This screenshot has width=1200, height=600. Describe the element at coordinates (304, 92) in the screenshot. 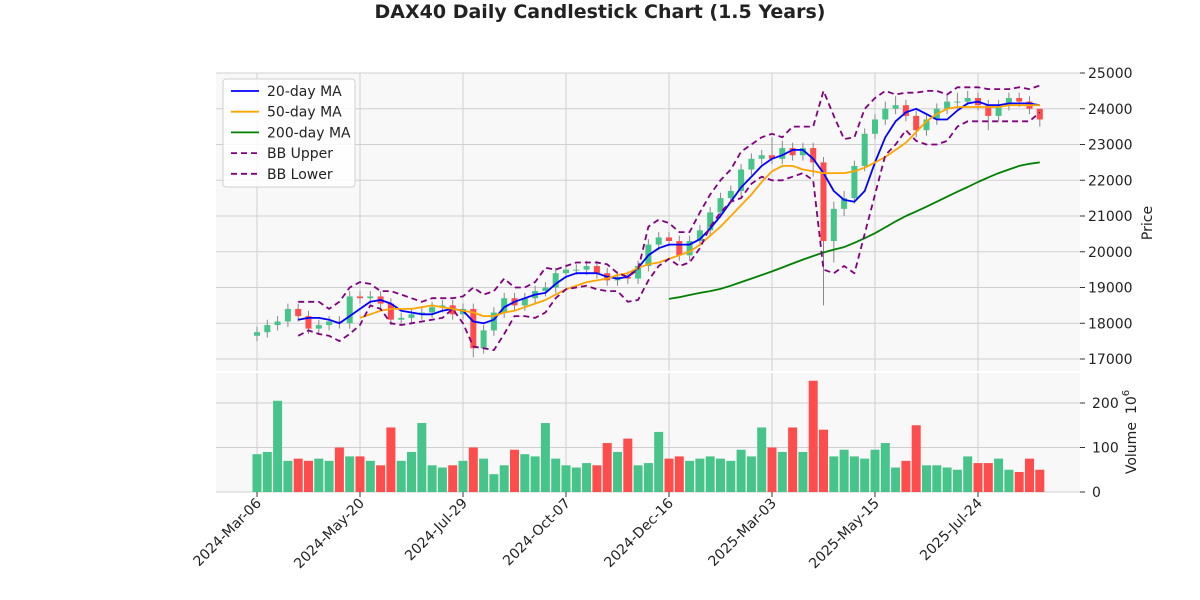

I see `legend-label: 20-day MA` at that location.